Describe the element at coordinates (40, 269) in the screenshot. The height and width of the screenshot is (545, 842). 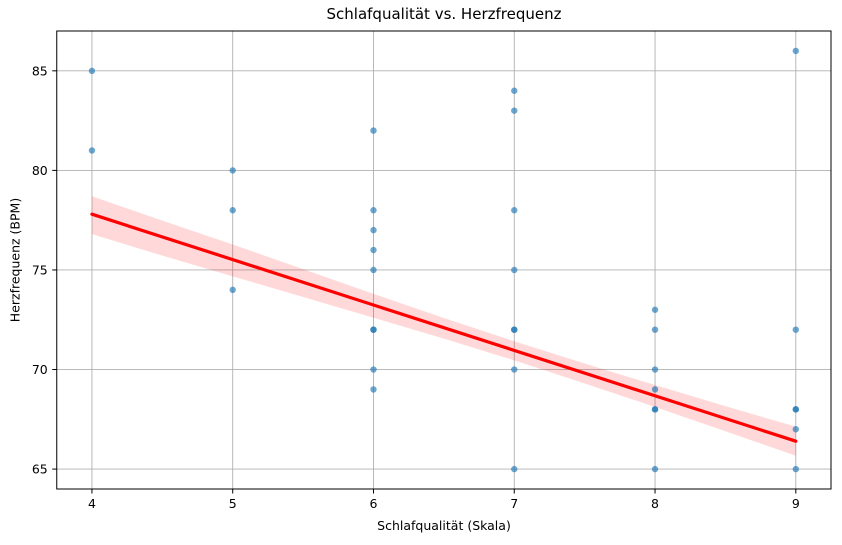
I see `y-tick-label: 75` at that location.